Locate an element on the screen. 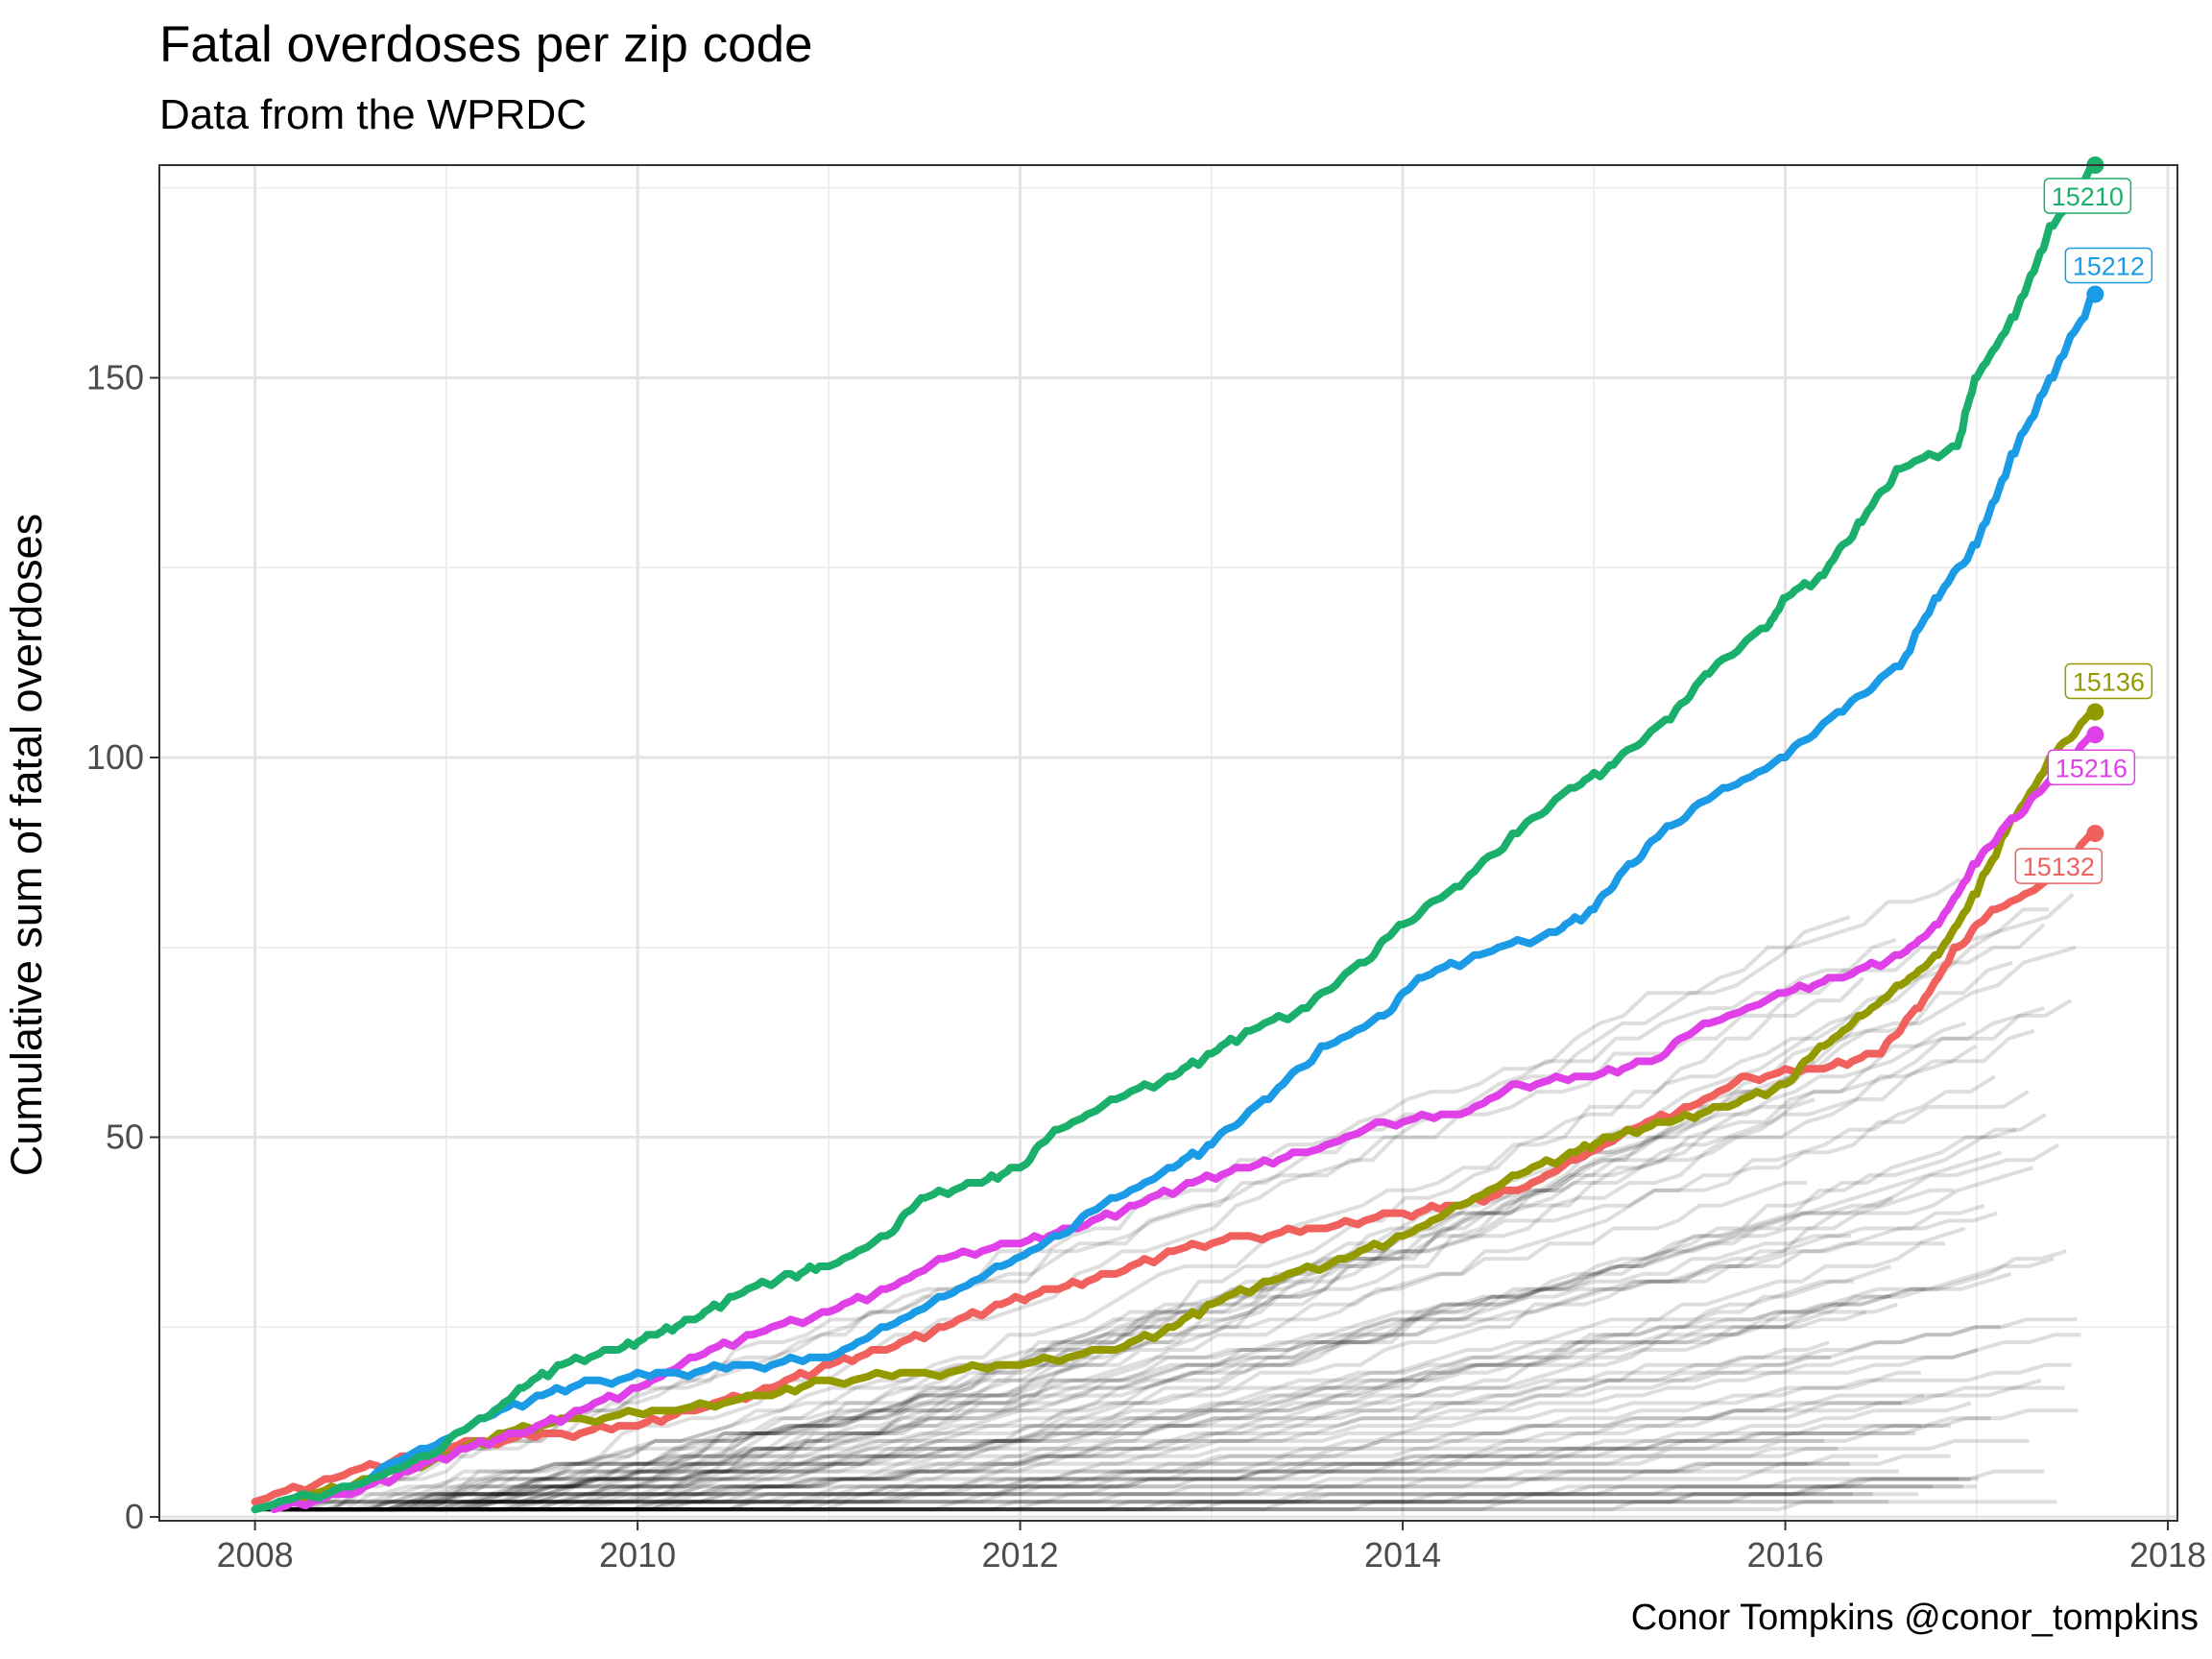 The width and height of the screenshot is (2212, 1659). end-label-15216: 15216 is located at coordinates (2091, 767).